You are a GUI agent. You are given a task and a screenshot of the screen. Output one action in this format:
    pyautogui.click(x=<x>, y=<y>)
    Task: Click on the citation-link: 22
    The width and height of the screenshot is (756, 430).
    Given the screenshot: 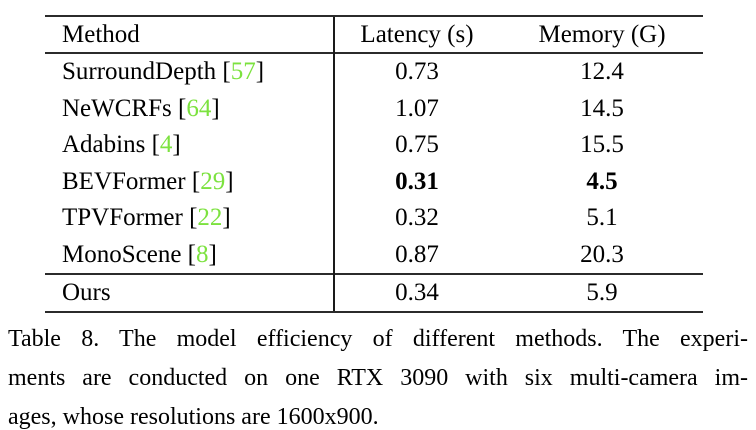 What is the action you would take?
    pyautogui.click(x=210, y=218)
    